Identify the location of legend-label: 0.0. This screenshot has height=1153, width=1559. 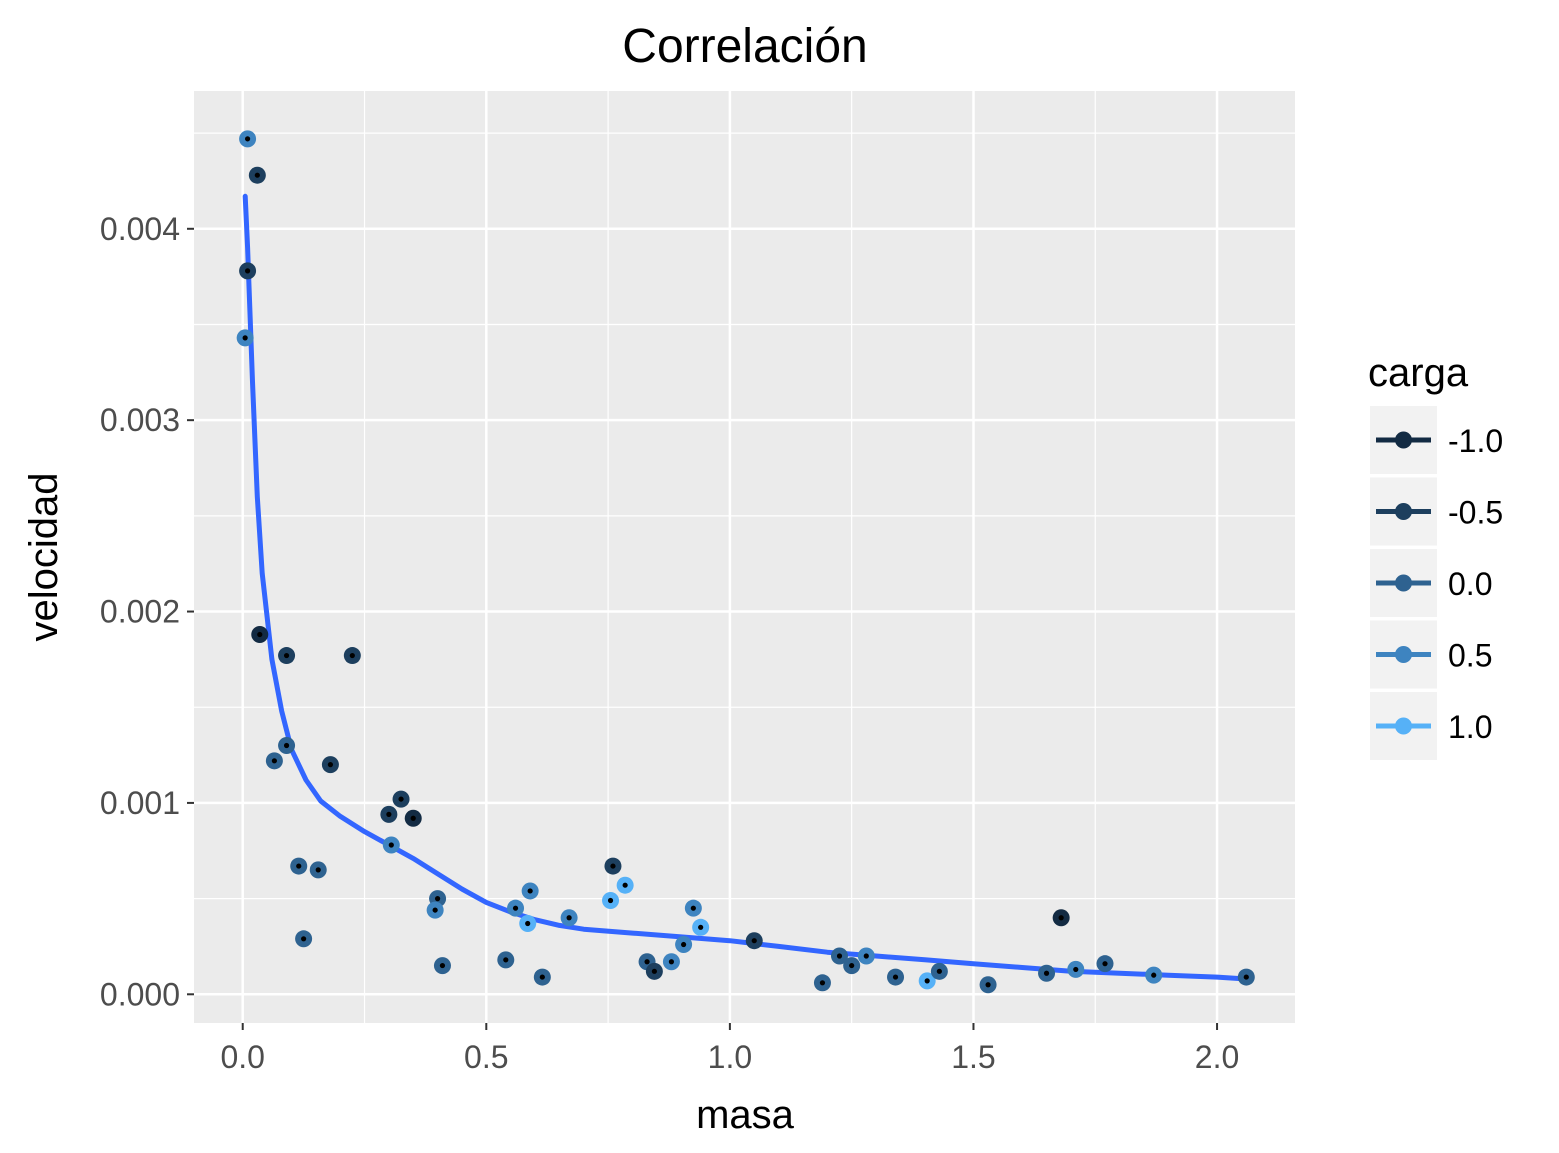
(1470, 584).